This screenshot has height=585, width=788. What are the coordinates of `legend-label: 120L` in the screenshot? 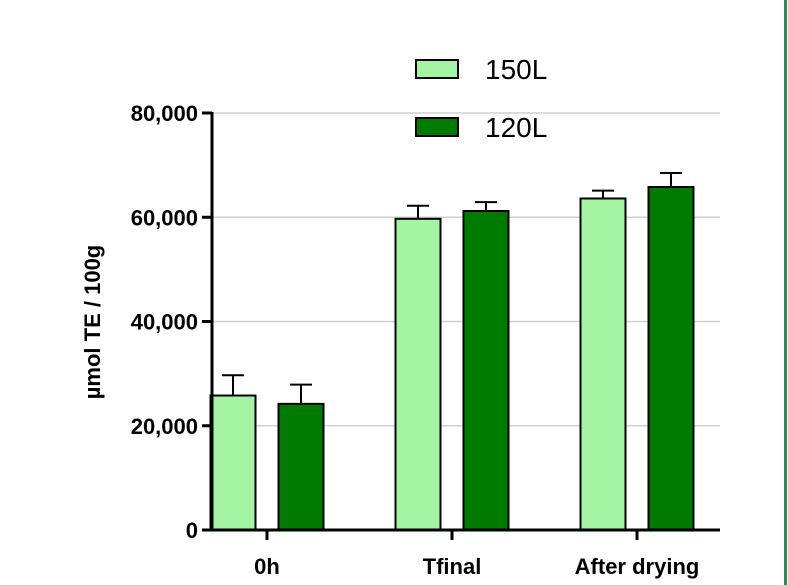 It's located at (516, 127).